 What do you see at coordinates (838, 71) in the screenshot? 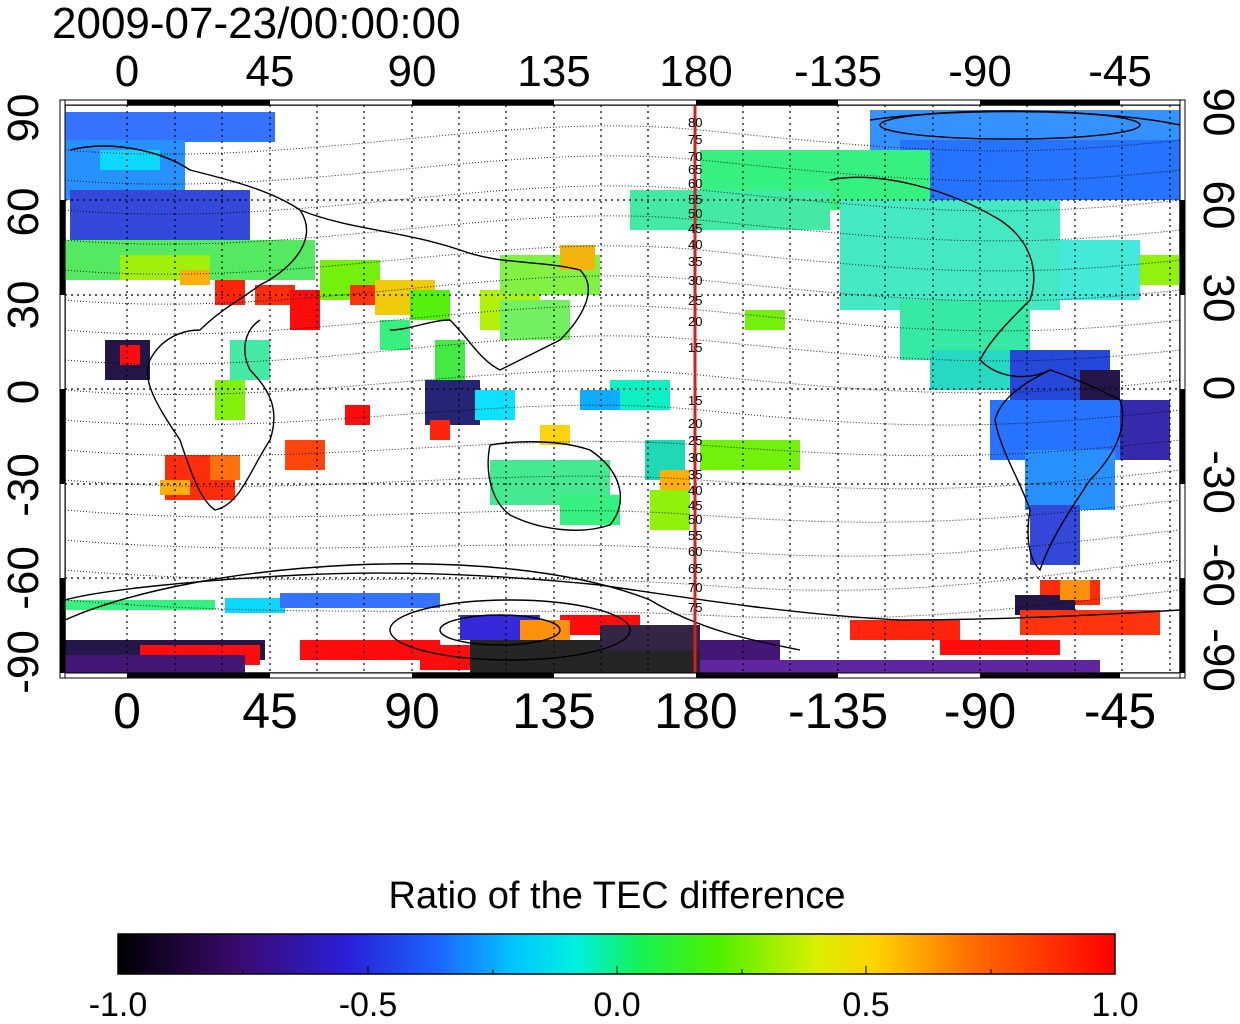
I see `top-lon-tick: -135` at bounding box center [838, 71].